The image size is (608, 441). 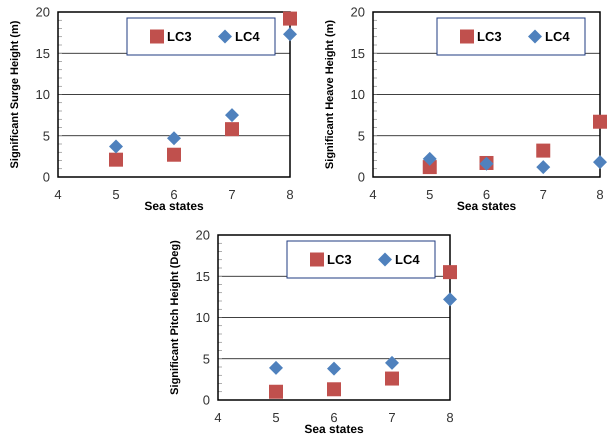 What do you see at coordinates (175, 317) in the screenshot?
I see `y-axis-title: Significant Pitch Height (Deg)` at bounding box center [175, 317].